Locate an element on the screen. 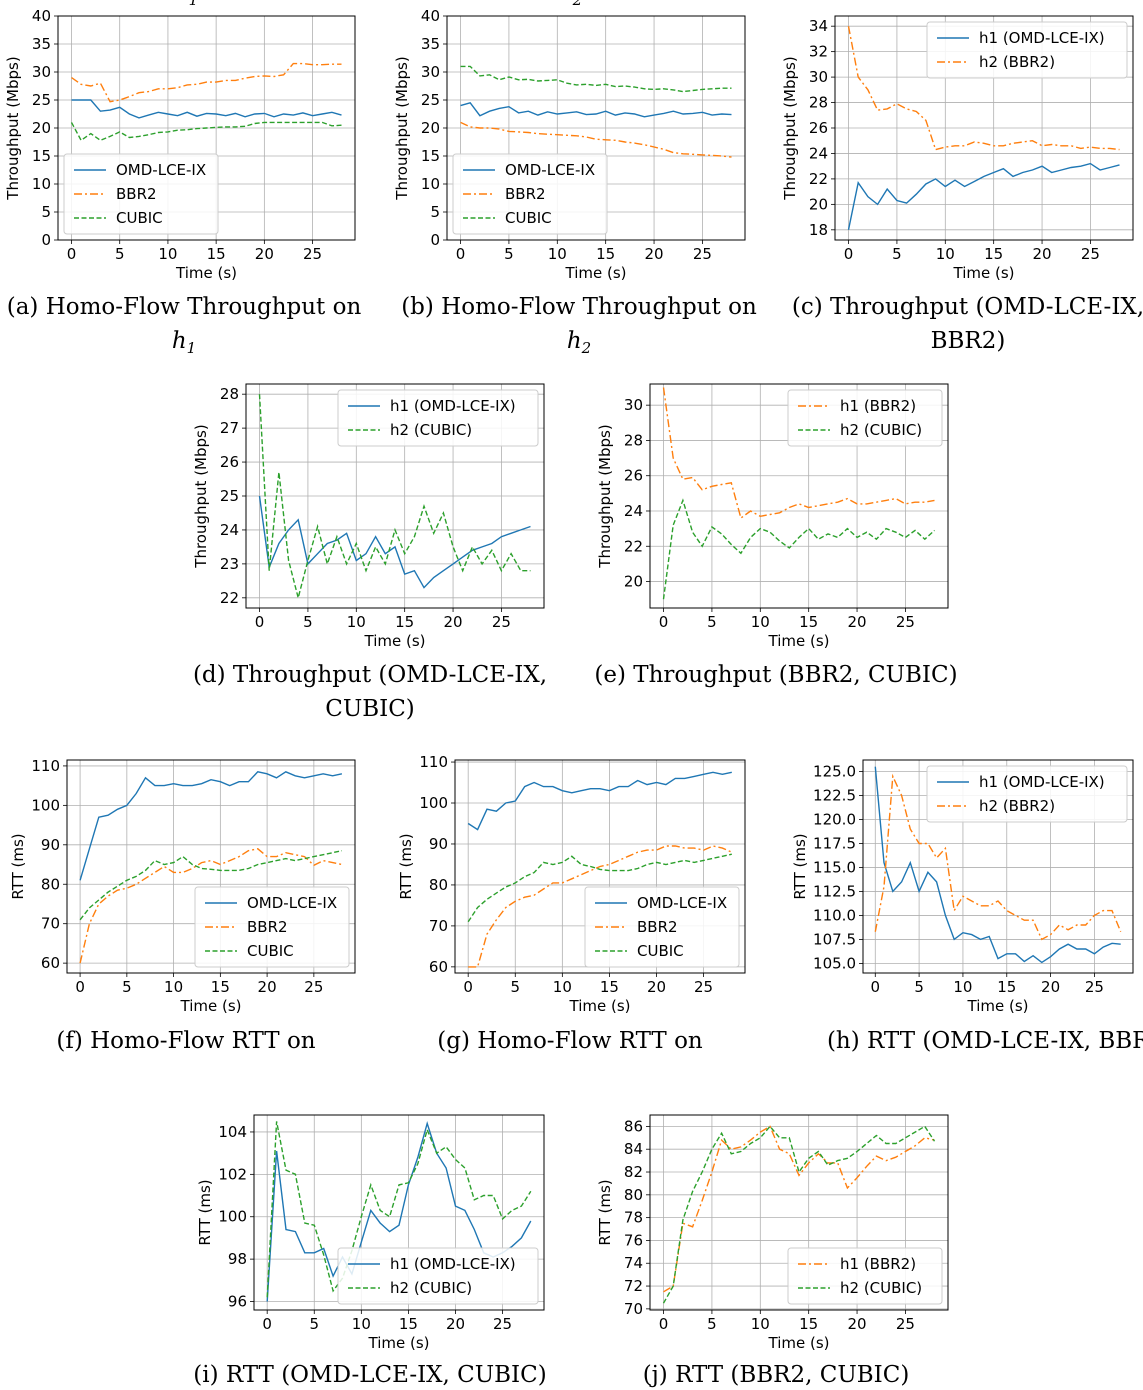 The height and width of the screenshot is (1390, 1143). series-line-h2-cubic is located at coordinates (798, 549).